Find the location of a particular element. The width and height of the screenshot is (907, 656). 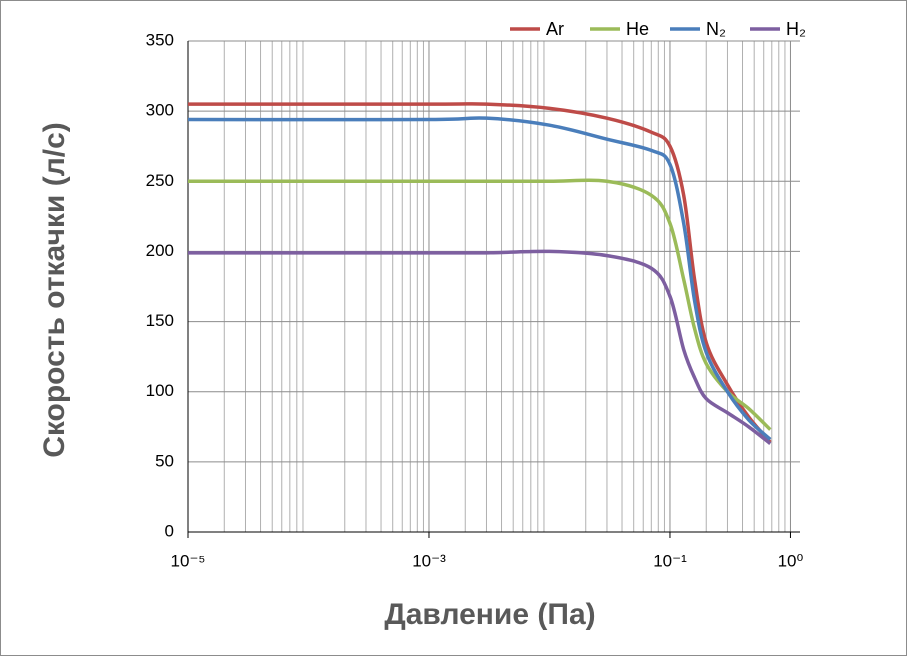

y-tick-label: 250 is located at coordinates (160, 180).